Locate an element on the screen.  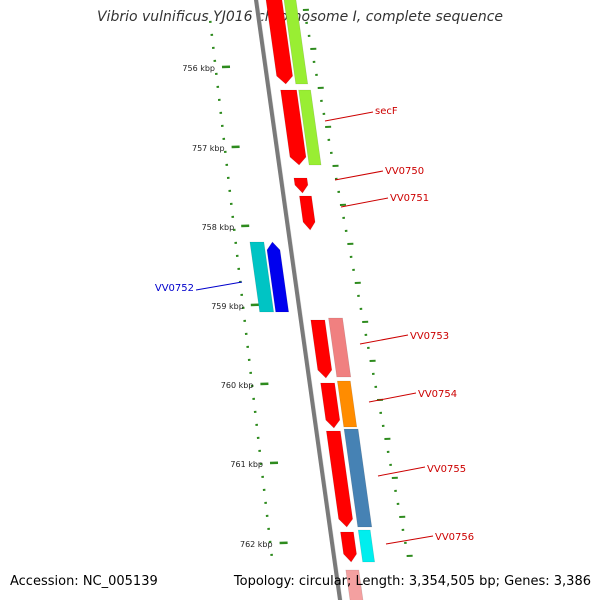
leader-line-secF is located at coordinates (349, 116).